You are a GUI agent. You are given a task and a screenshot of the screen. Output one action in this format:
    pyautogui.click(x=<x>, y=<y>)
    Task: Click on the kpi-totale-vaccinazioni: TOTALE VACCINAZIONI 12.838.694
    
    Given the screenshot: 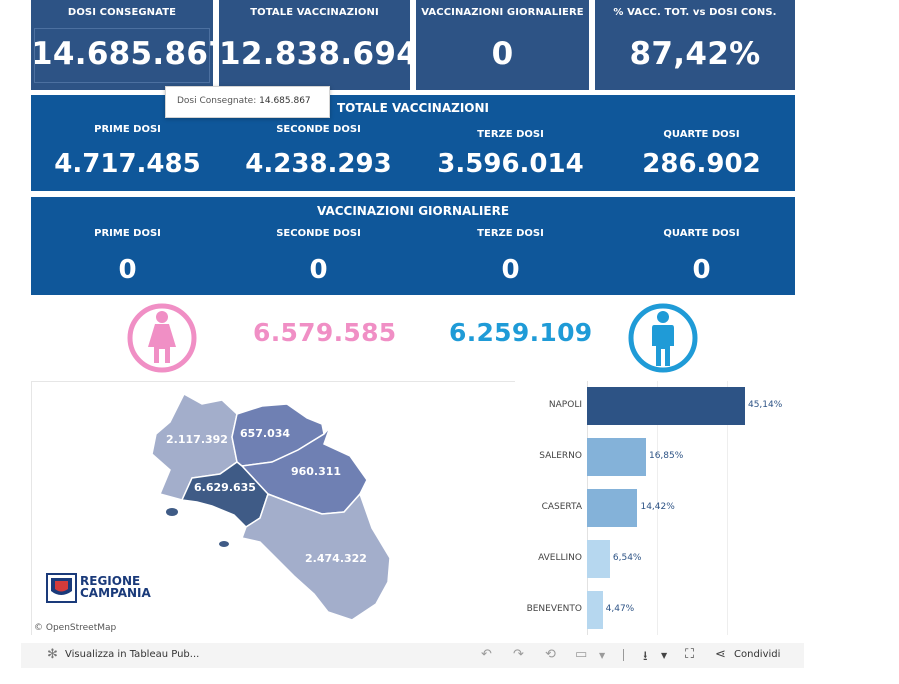 What is the action you would take?
    pyautogui.click(x=319, y=45)
    